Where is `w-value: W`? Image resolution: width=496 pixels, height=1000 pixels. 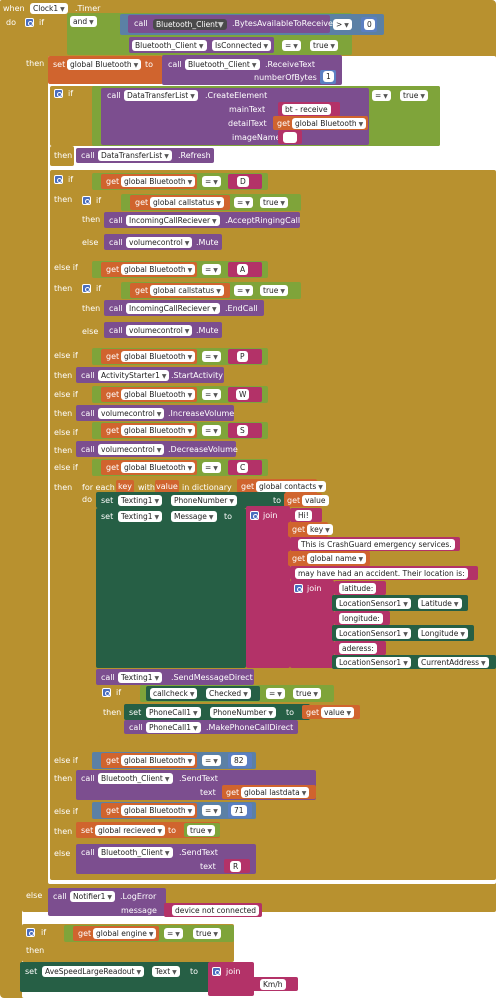 w-value: W is located at coordinates (243, 394).